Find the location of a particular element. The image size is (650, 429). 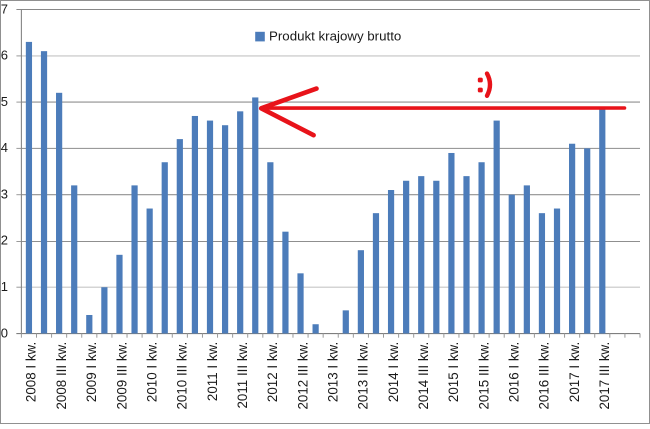

svg-text: 2017 I kw. is located at coordinates (574, 372).